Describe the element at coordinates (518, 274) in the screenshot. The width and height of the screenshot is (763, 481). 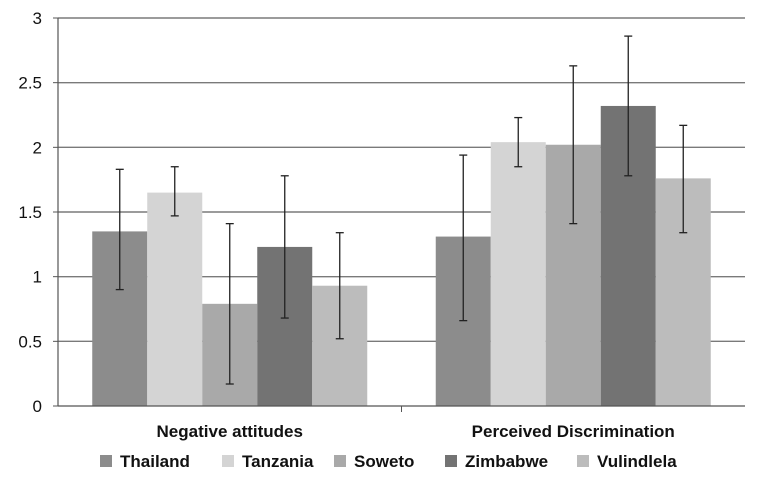
I see `bar-tanzania-perceived-discrimination` at that location.